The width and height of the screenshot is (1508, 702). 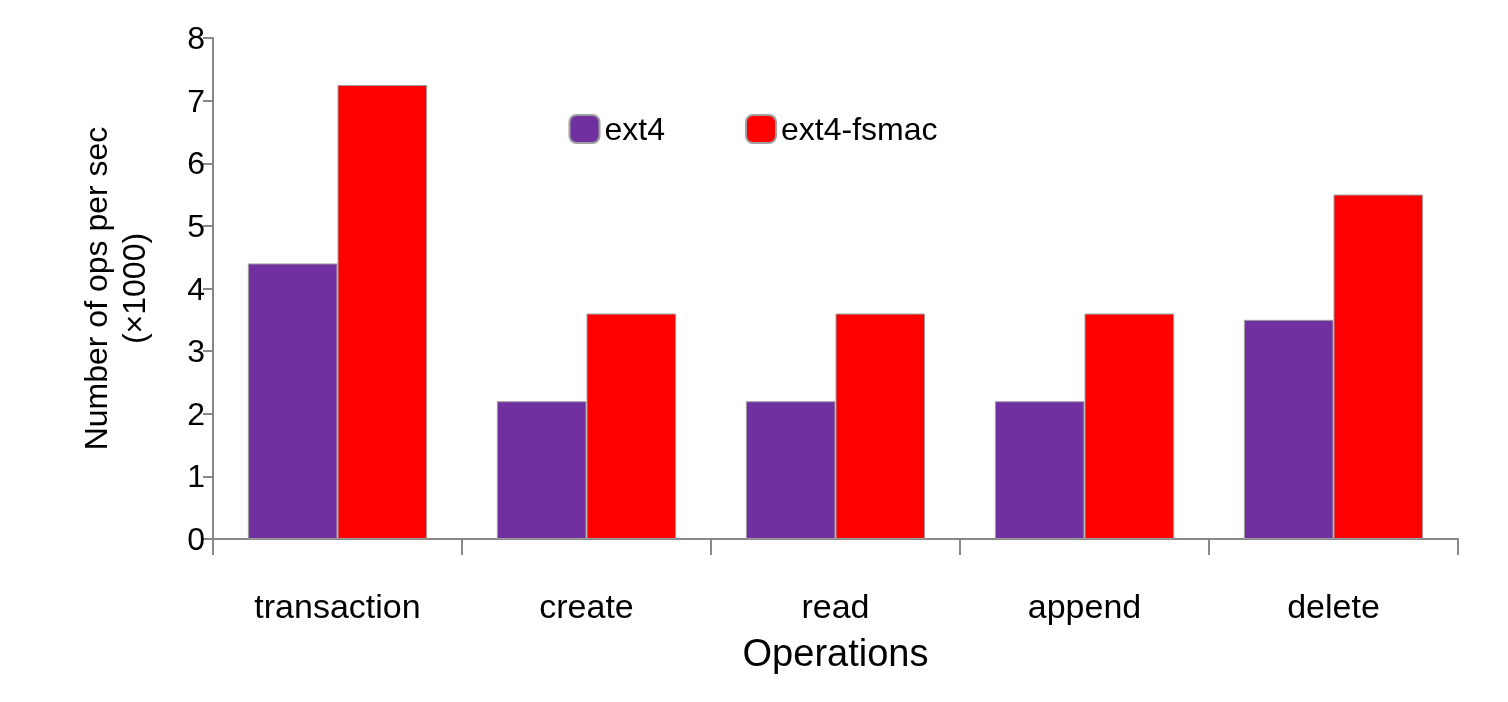 I want to click on y-tick-label: 0, so click(x=196, y=539).